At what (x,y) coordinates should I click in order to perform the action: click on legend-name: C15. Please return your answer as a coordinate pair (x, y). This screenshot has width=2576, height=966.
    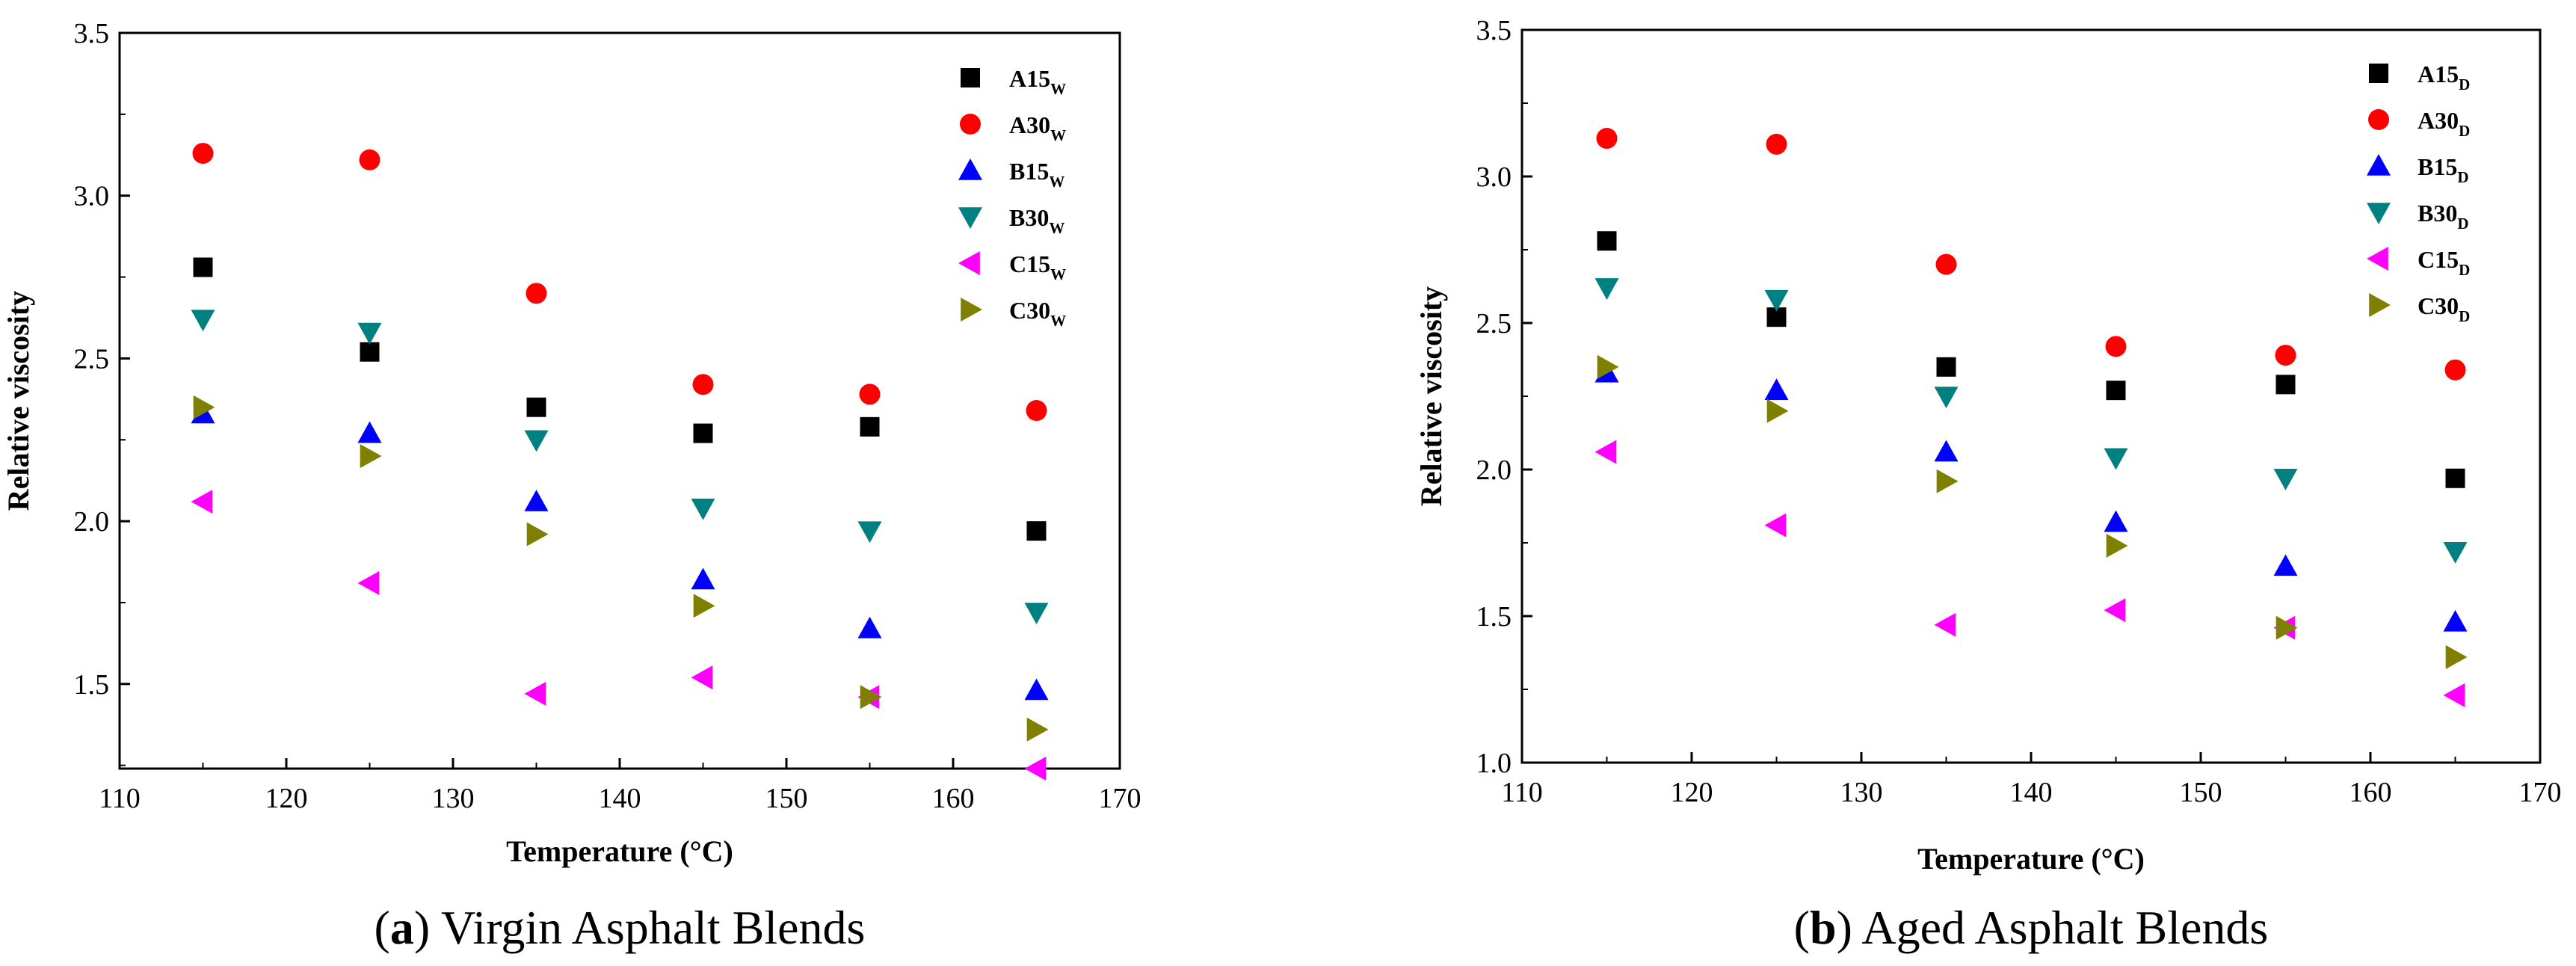
    Looking at the image, I should click on (1029, 263).